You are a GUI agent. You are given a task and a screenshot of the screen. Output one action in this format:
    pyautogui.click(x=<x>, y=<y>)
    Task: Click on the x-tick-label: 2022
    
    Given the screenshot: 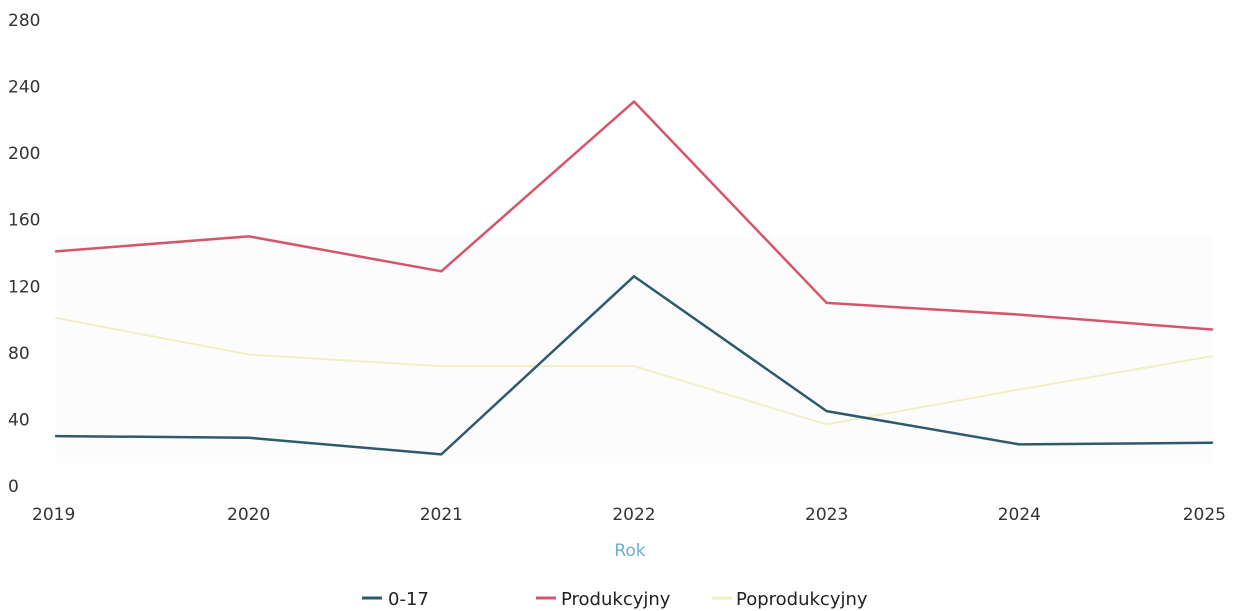 What is the action you would take?
    pyautogui.click(x=633, y=515)
    